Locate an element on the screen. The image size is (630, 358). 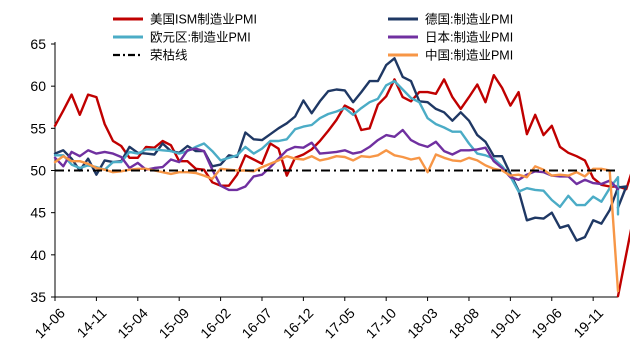
y-tick-label: 60 is located at coordinates (38, 86).